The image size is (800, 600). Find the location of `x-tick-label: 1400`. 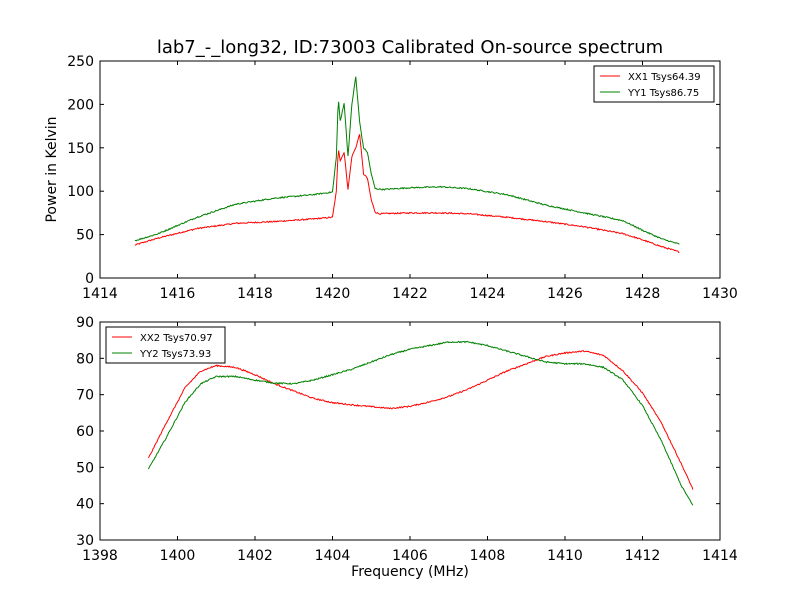

x-tick-label: 1400 is located at coordinates (178, 556).